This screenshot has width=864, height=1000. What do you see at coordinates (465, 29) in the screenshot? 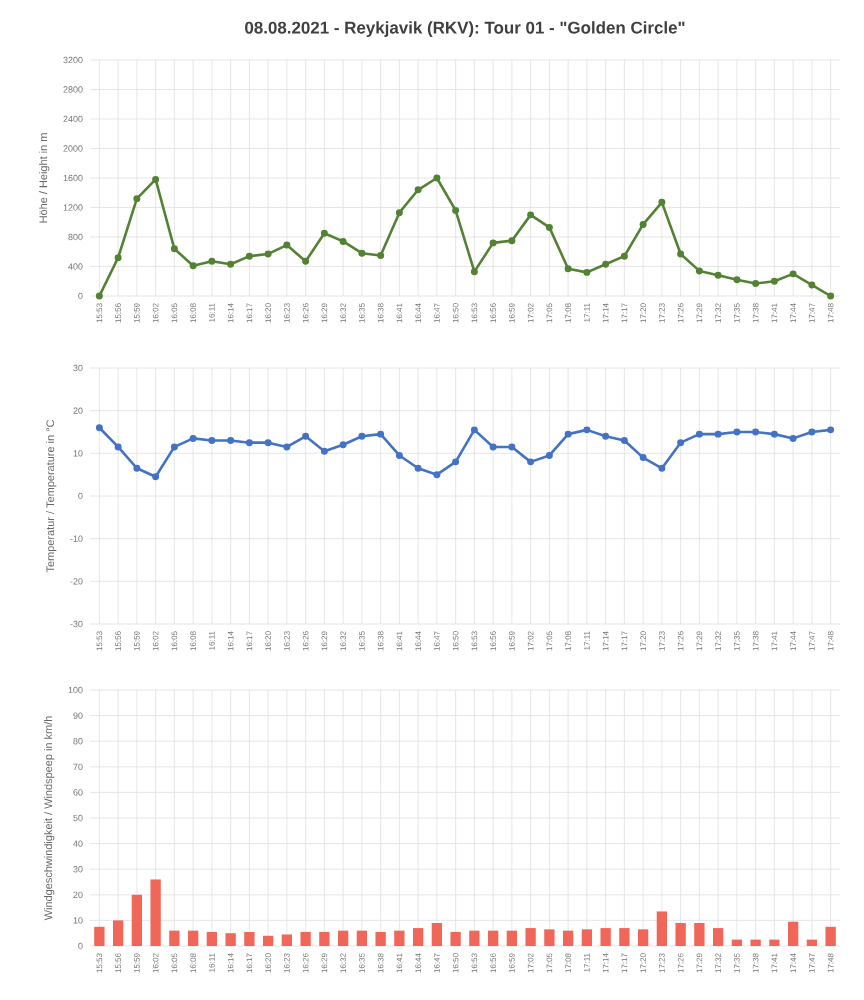
I see `chart-title: 08.08.2021 - Reykjavik (RKV): Tour 01 - "Golden Circle"` at bounding box center [465, 29].